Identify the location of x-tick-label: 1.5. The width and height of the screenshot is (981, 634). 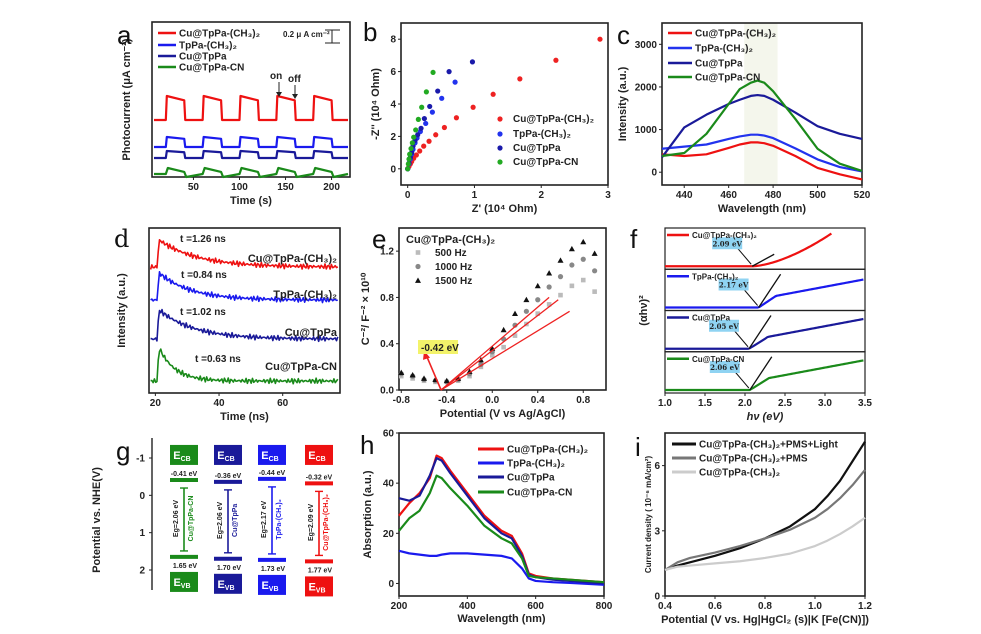
(705, 403).